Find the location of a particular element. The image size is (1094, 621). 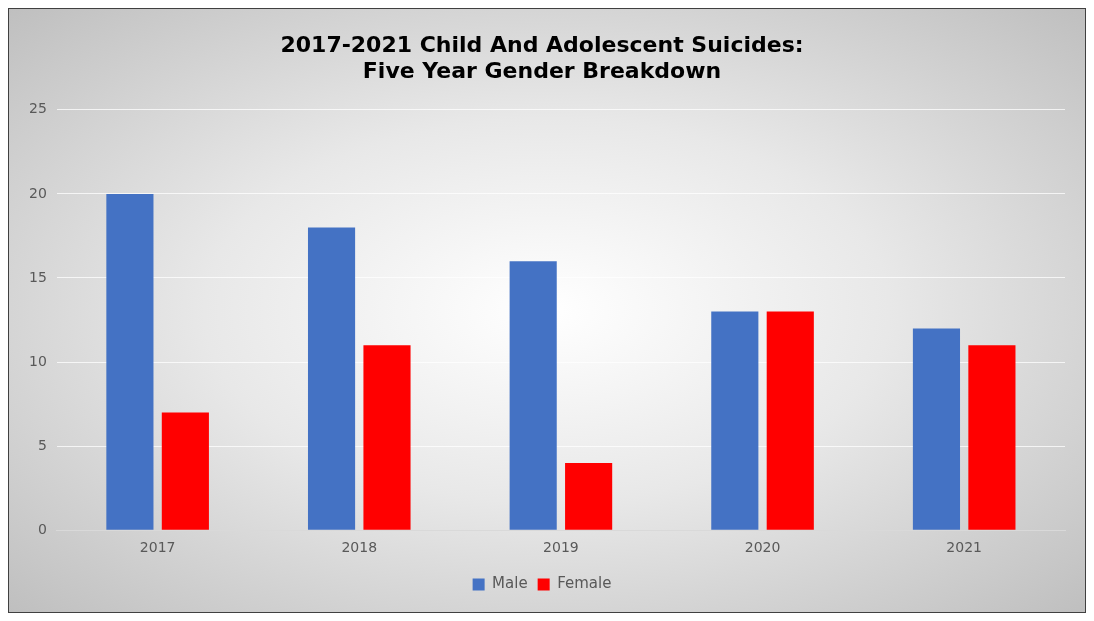

y-tick-label: 15 is located at coordinates (37, 276).